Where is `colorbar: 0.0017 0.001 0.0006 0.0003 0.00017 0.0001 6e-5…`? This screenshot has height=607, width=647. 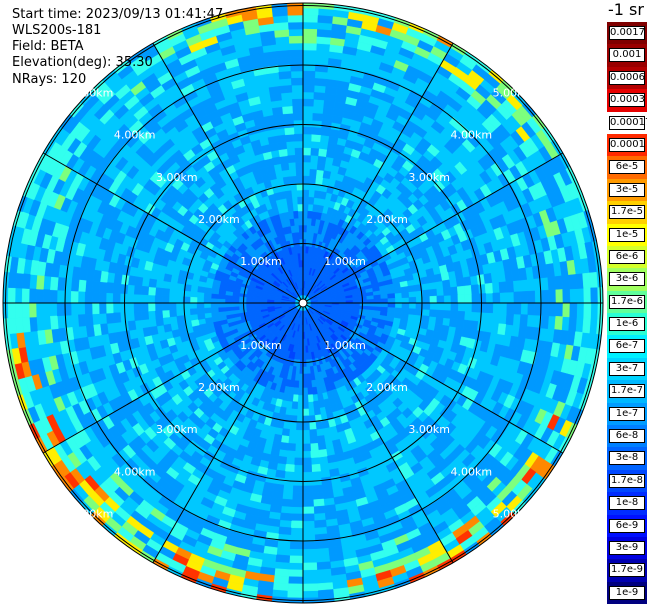 colorbar: 0.0017 0.001 0.0006 0.0003 0.00017 0.0001 6e-5… is located at coordinates (627, 313).